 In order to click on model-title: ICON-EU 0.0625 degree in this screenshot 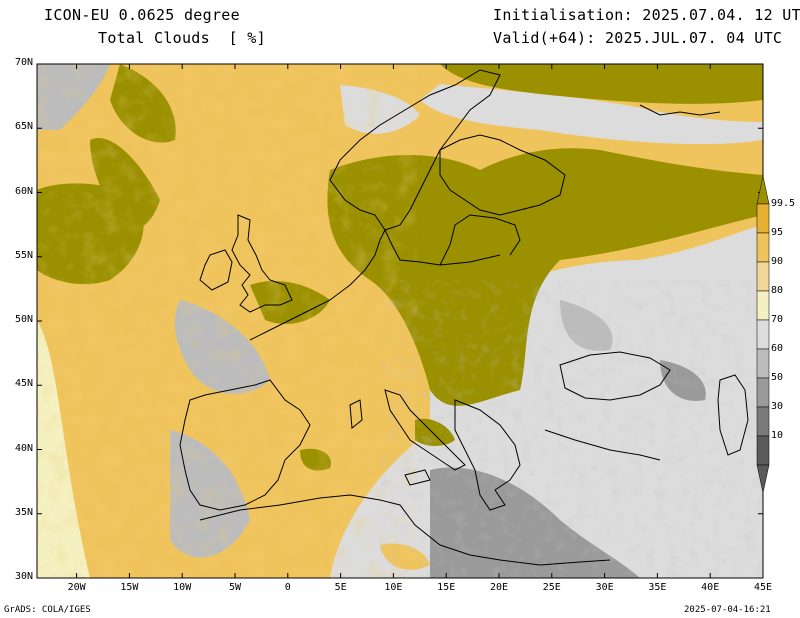, I will do `click(142, 15)`.